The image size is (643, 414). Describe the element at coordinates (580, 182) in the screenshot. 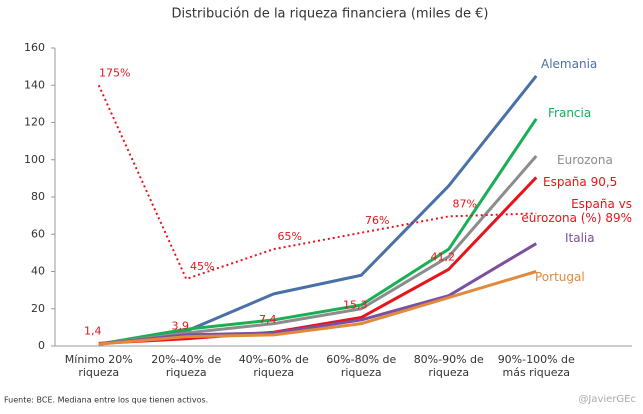

I see `legend-label: España 90,5` at that location.